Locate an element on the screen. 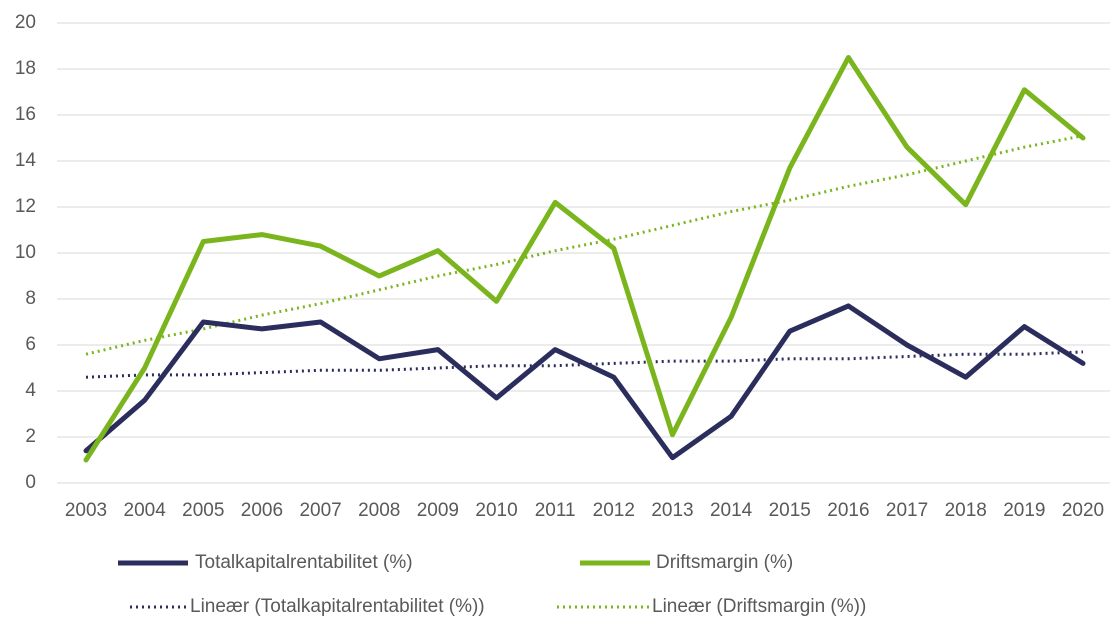 The image size is (1112, 617). y-tick-label: 4 is located at coordinates (30, 390).